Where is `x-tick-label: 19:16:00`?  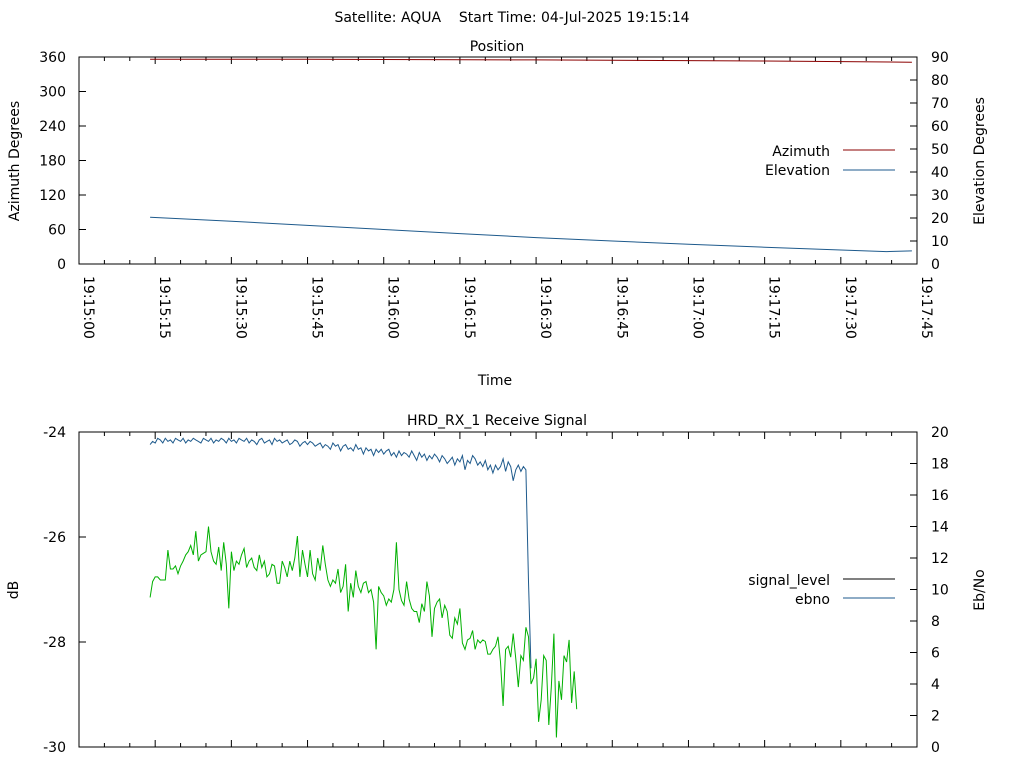
x-tick-label: 19:16:00 is located at coordinates (393, 307).